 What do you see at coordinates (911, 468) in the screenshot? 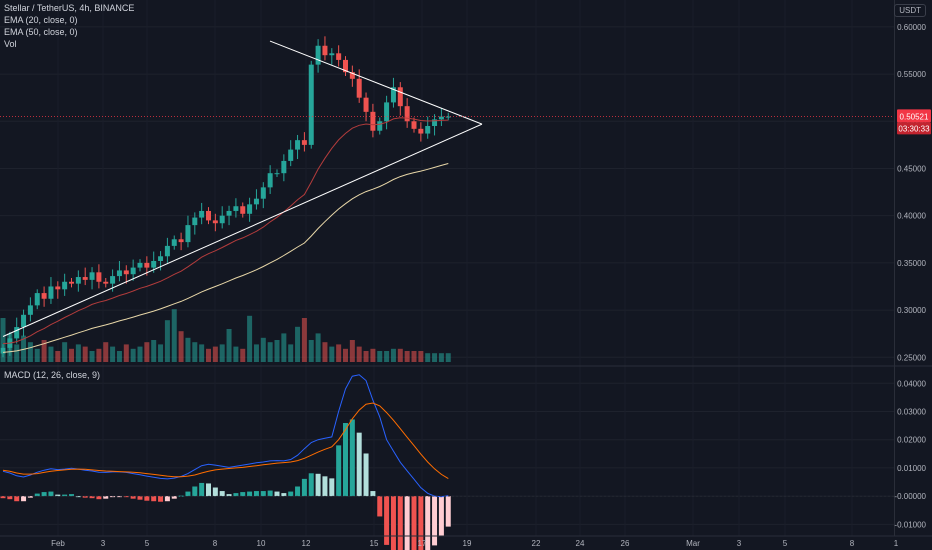
I see `macd-tick-label: 0.01000` at bounding box center [911, 468].